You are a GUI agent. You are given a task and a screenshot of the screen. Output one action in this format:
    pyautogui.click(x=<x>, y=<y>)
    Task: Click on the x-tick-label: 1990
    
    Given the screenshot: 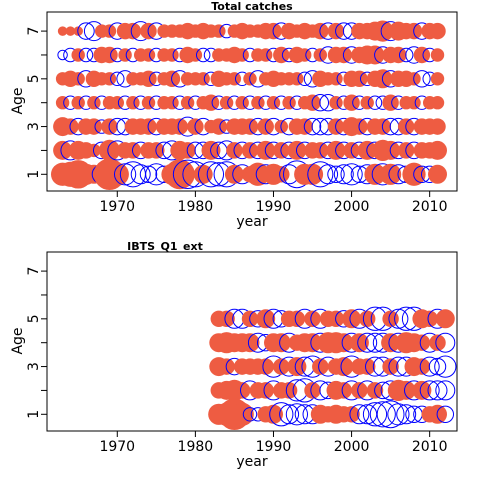 What is the action you would take?
    pyautogui.click(x=274, y=447)
    